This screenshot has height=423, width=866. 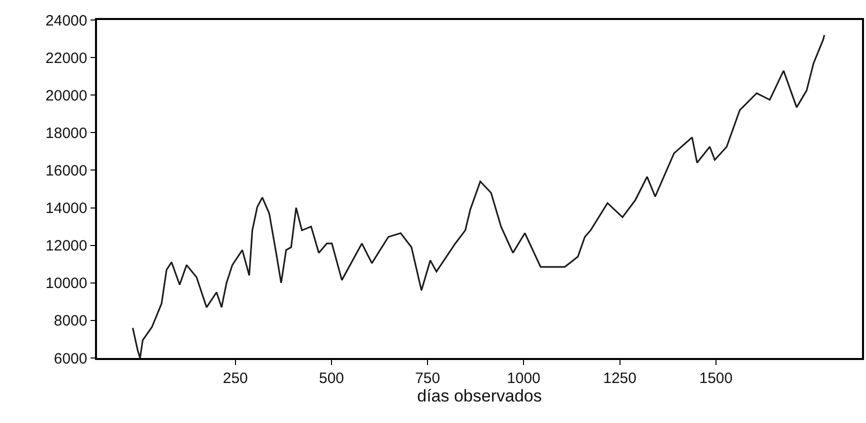 I want to click on y-tick-label: 16000, so click(x=67, y=171).